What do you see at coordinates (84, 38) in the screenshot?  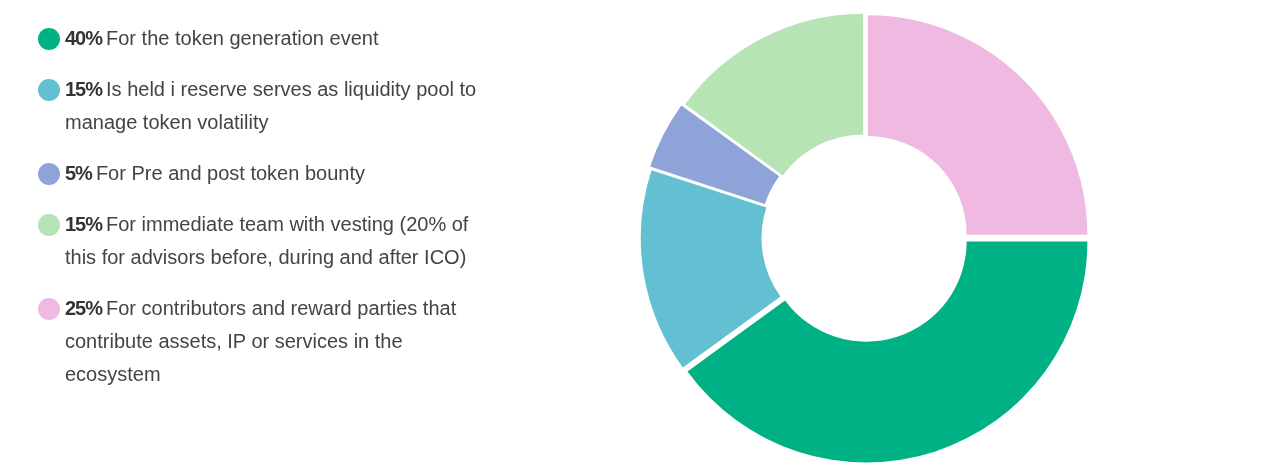 I see `data-label: 40%` at bounding box center [84, 38].